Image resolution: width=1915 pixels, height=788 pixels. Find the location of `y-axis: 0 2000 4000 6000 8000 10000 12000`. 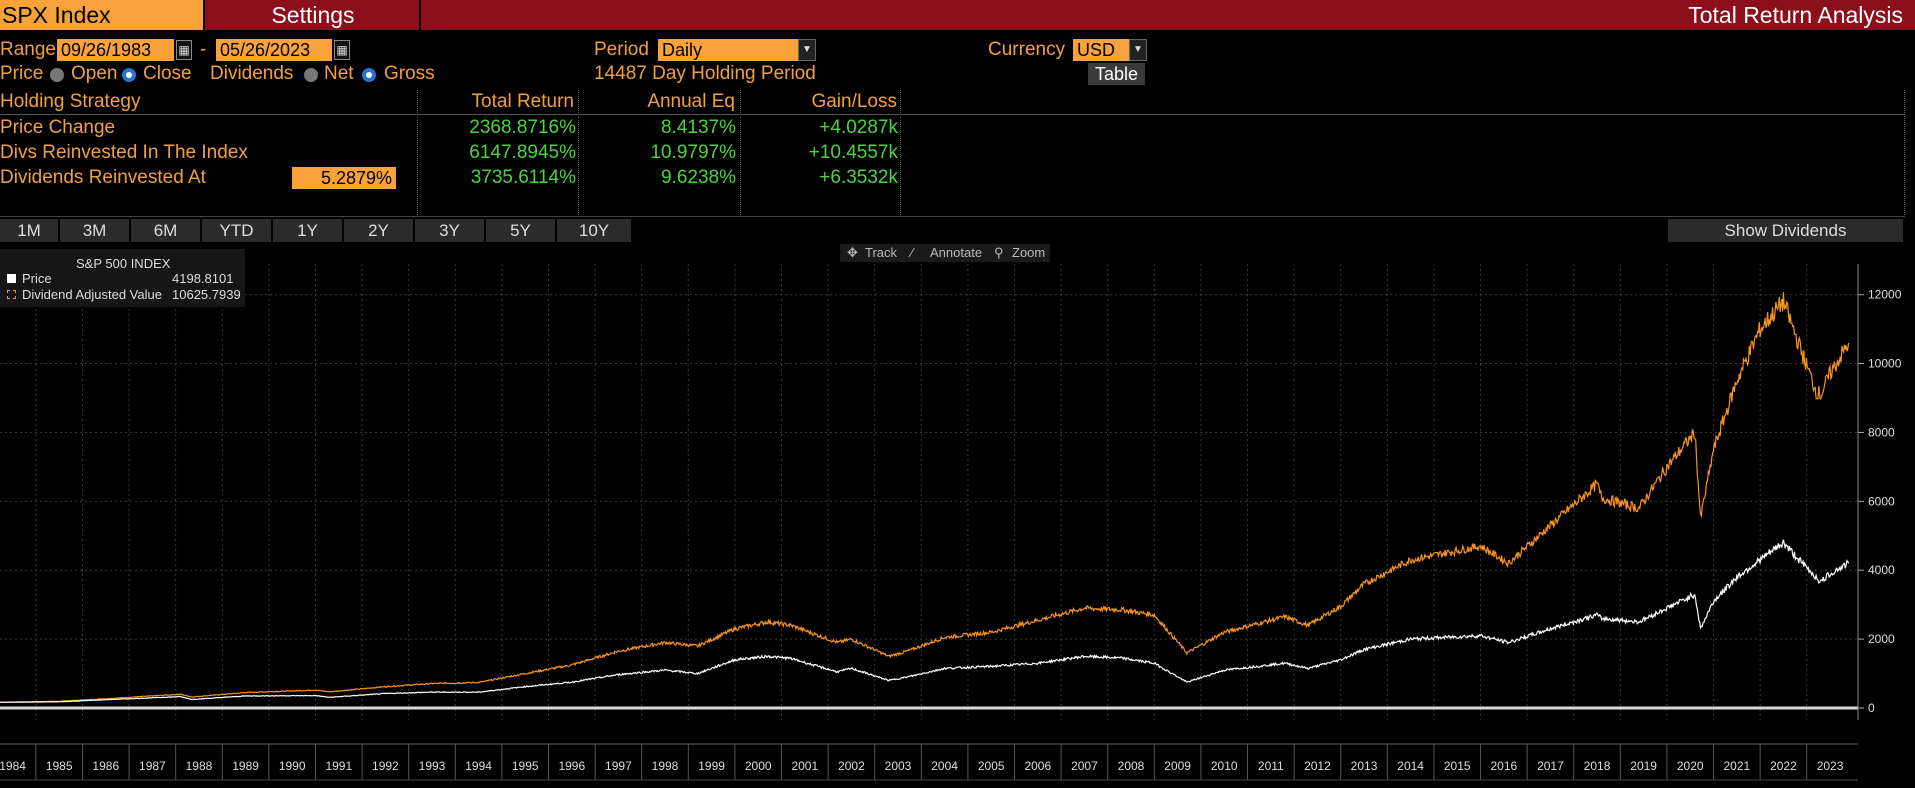

y-axis: 0 2000 4000 6000 8000 10000 12000 is located at coordinates (1879, 492).